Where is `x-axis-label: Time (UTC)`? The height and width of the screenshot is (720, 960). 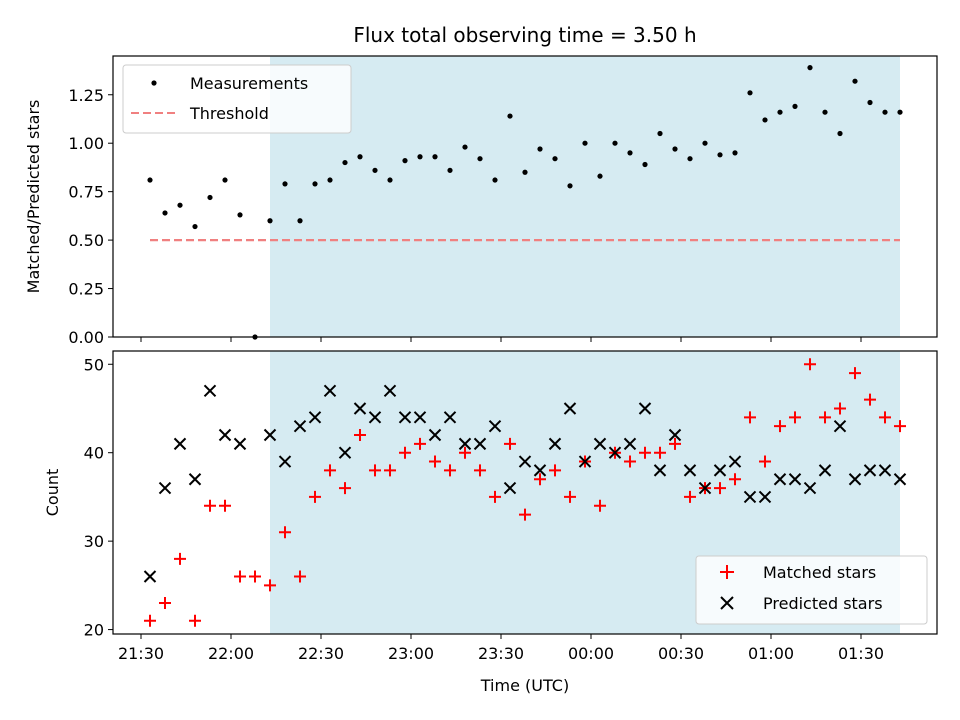 x-axis-label: Time (UTC) is located at coordinates (524, 685).